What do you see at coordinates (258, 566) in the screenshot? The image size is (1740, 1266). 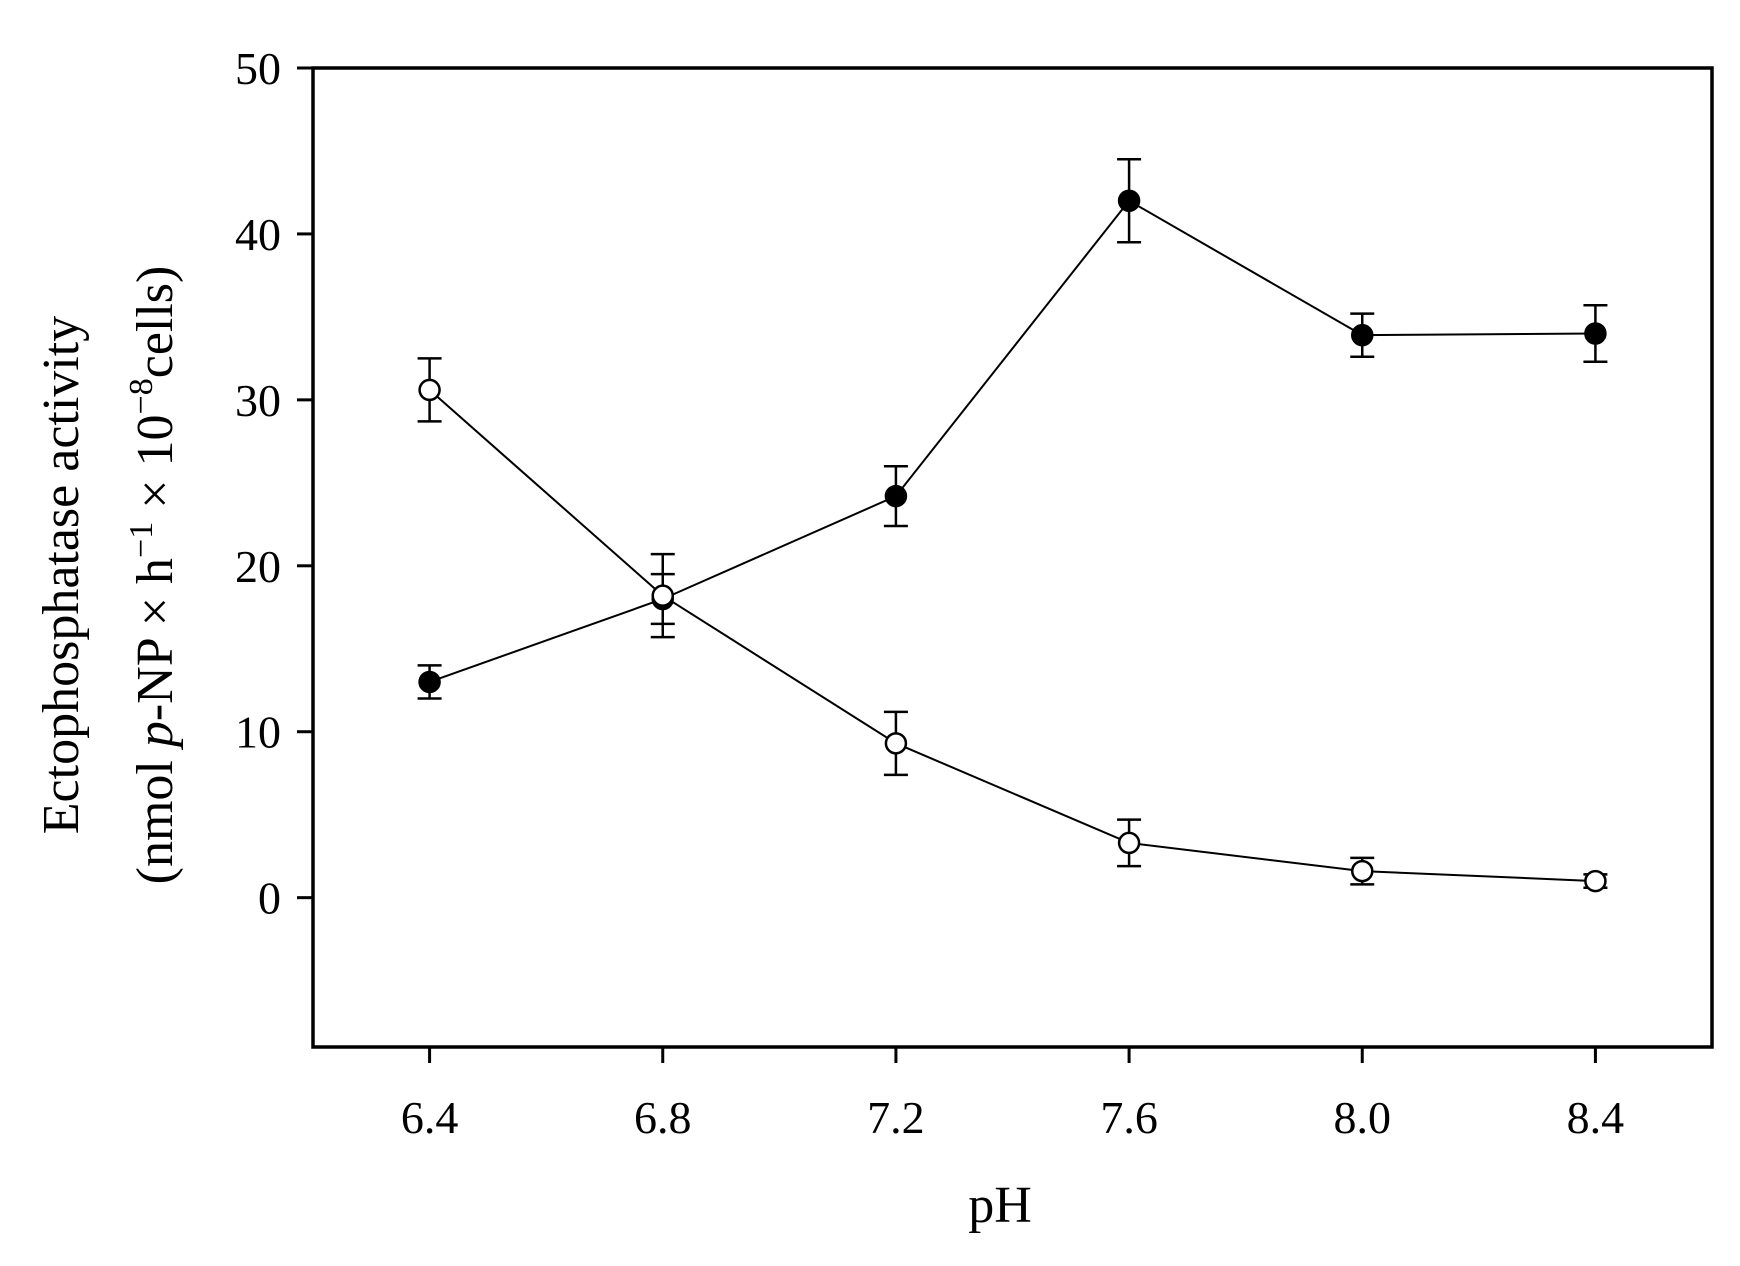 I see `y-tick-label: 20` at bounding box center [258, 566].